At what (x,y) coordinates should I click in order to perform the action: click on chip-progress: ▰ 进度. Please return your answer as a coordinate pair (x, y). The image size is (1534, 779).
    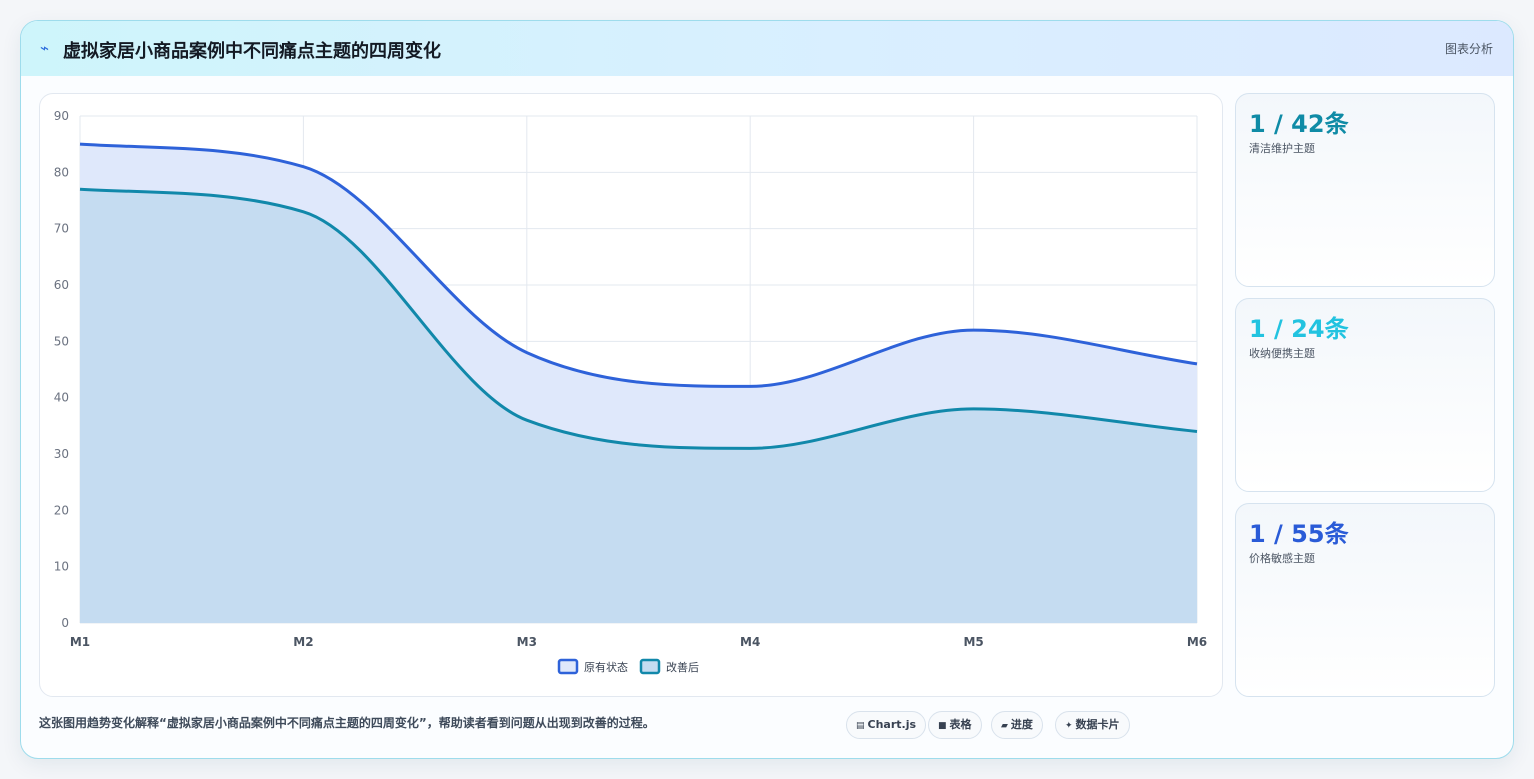
    Looking at the image, I should click on (1017, 725).